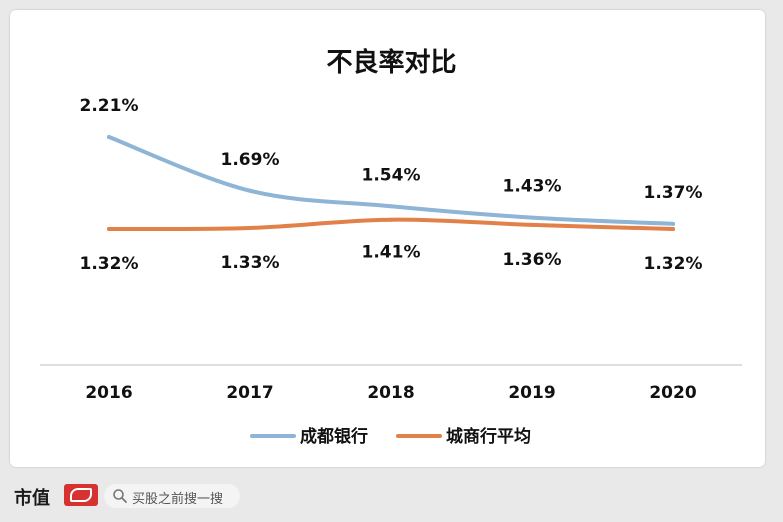  Describe the element at coordinates (250, 263) in the screenshot. I see `data-label: 1.33%` at that location.